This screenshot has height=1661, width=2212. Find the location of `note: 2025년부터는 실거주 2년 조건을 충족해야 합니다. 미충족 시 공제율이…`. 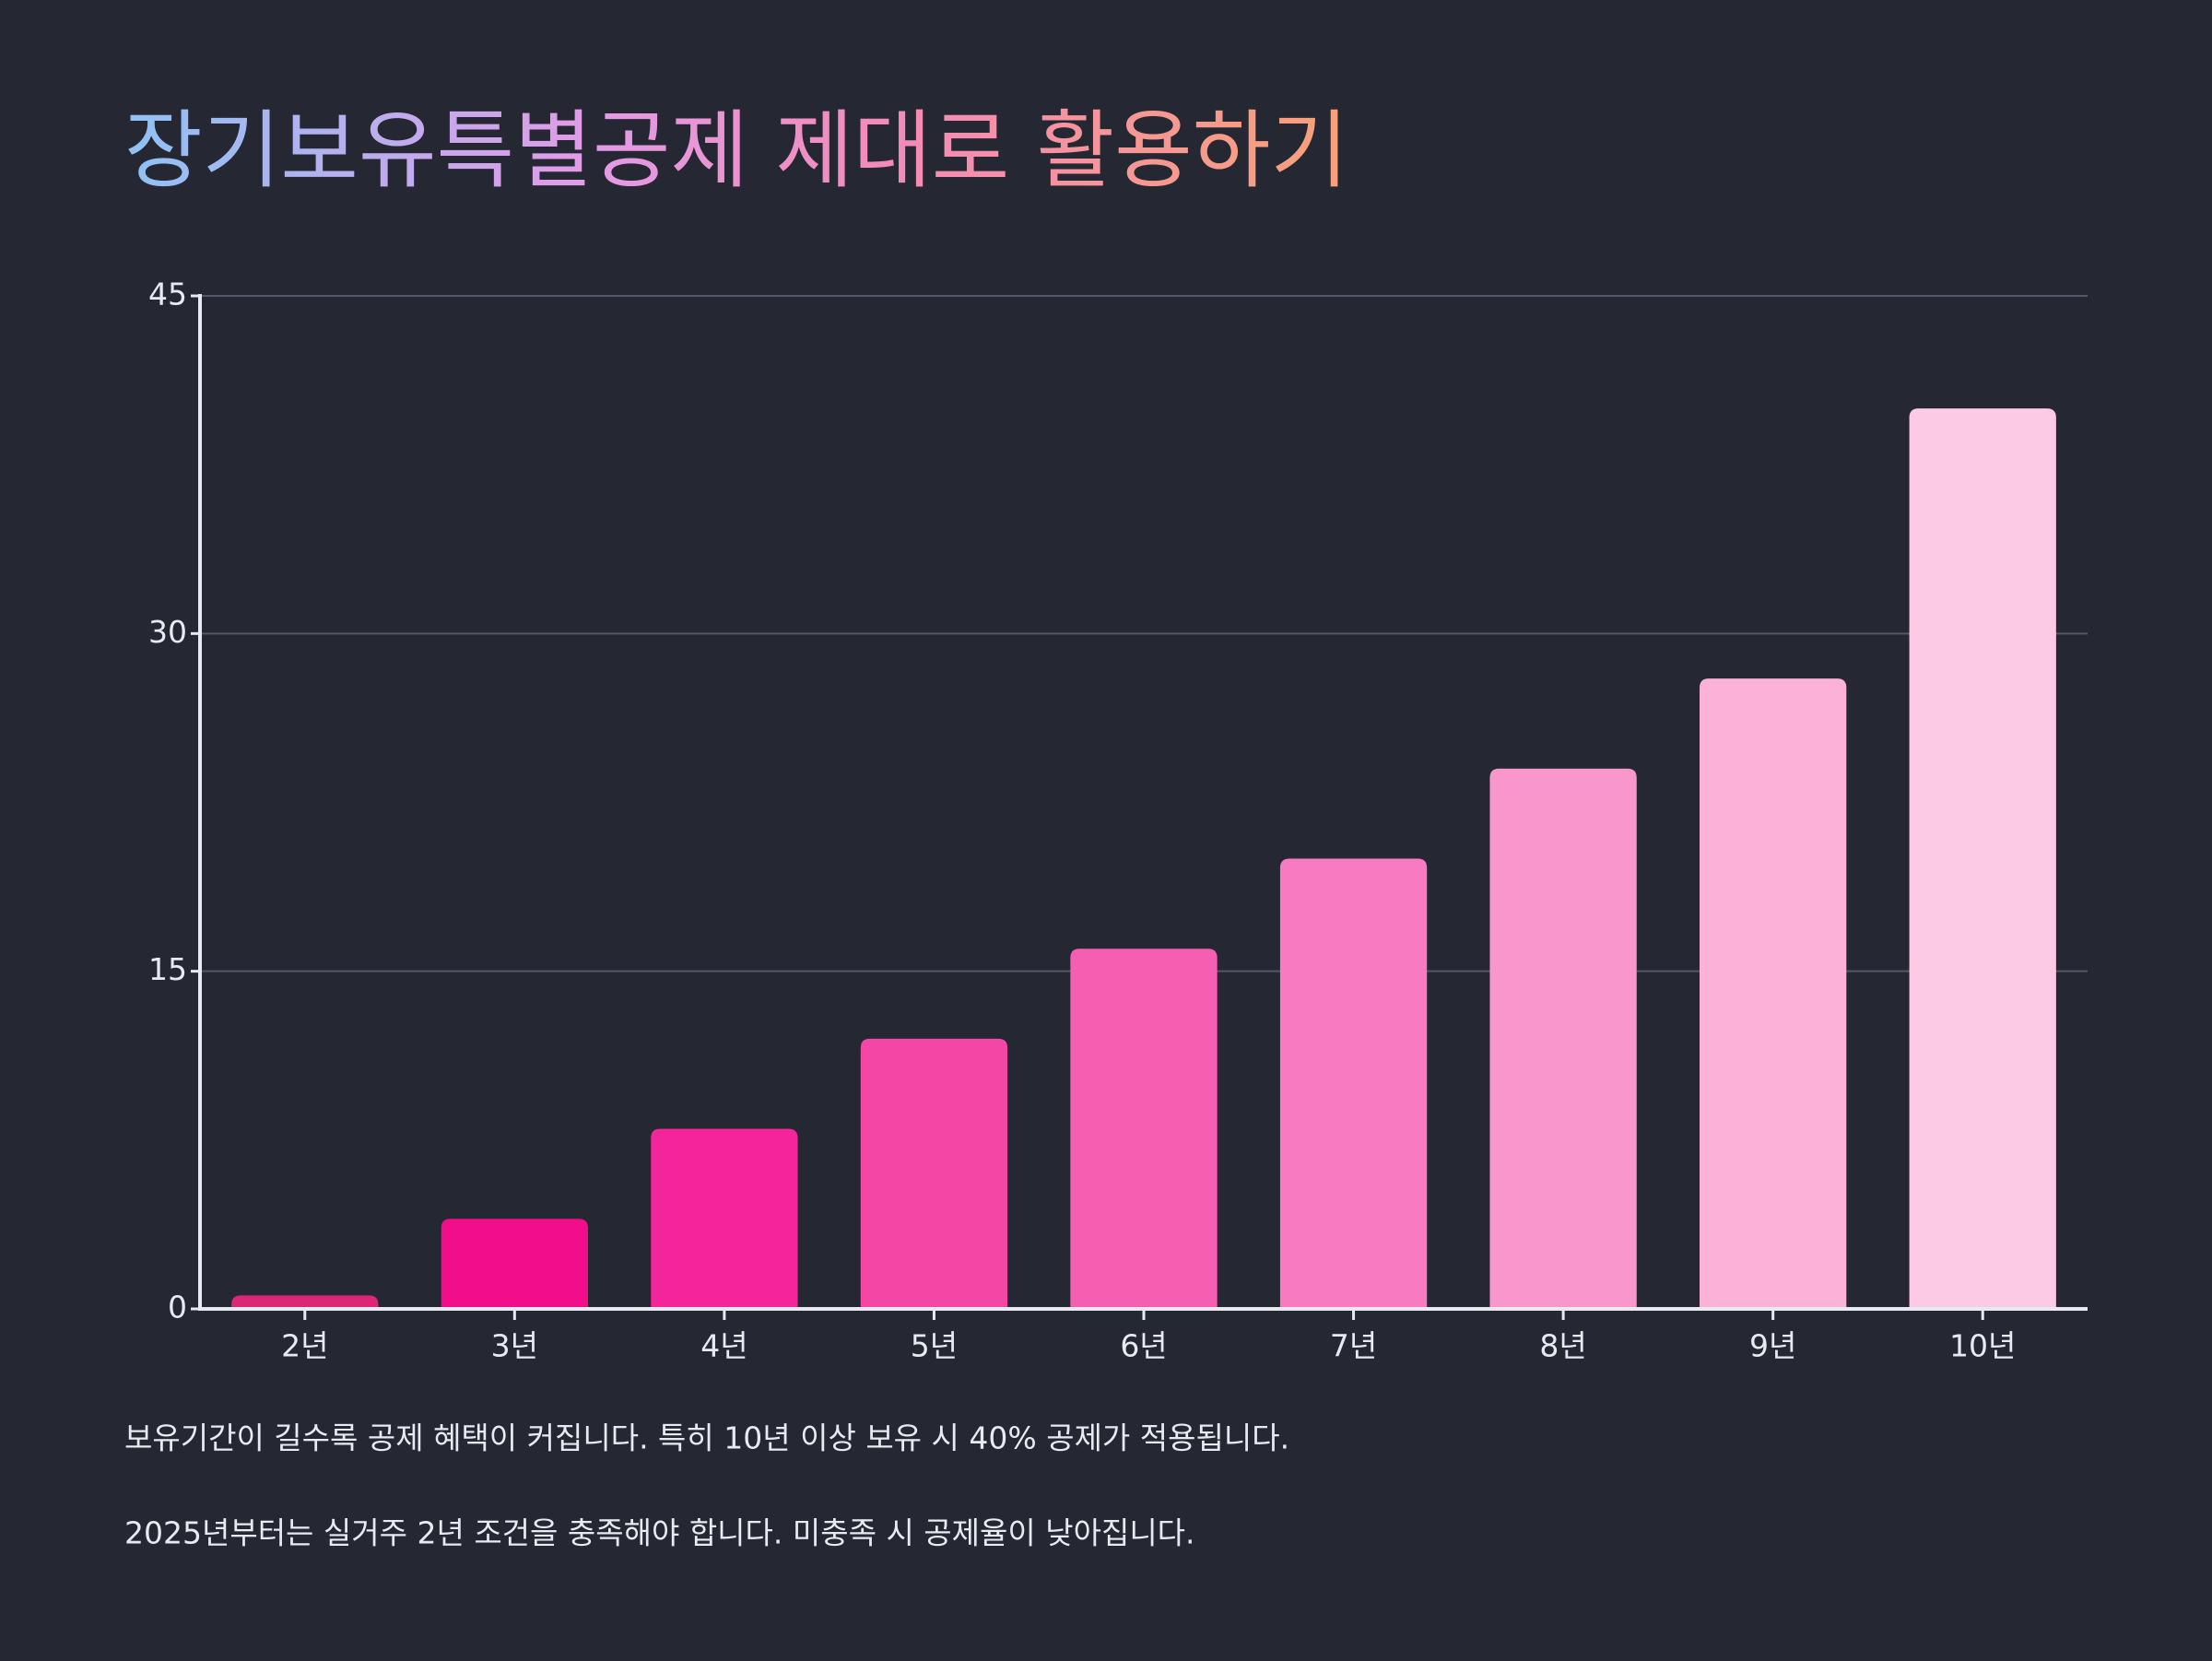

note: 2025년부터는 실거주 2년 조건을 충족해야 합니다. 미충족 시 공제율이… is located at coordinates (659, 1533).